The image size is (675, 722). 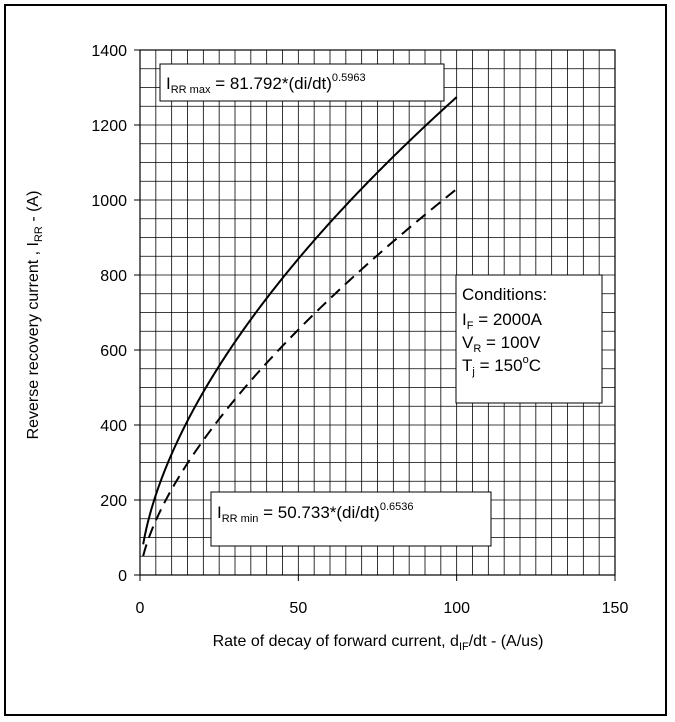 What do you see at coordinates (504, 294) in the screenshot?
I see `conditions-title: Conditions:` at bounding box center [504, 294].